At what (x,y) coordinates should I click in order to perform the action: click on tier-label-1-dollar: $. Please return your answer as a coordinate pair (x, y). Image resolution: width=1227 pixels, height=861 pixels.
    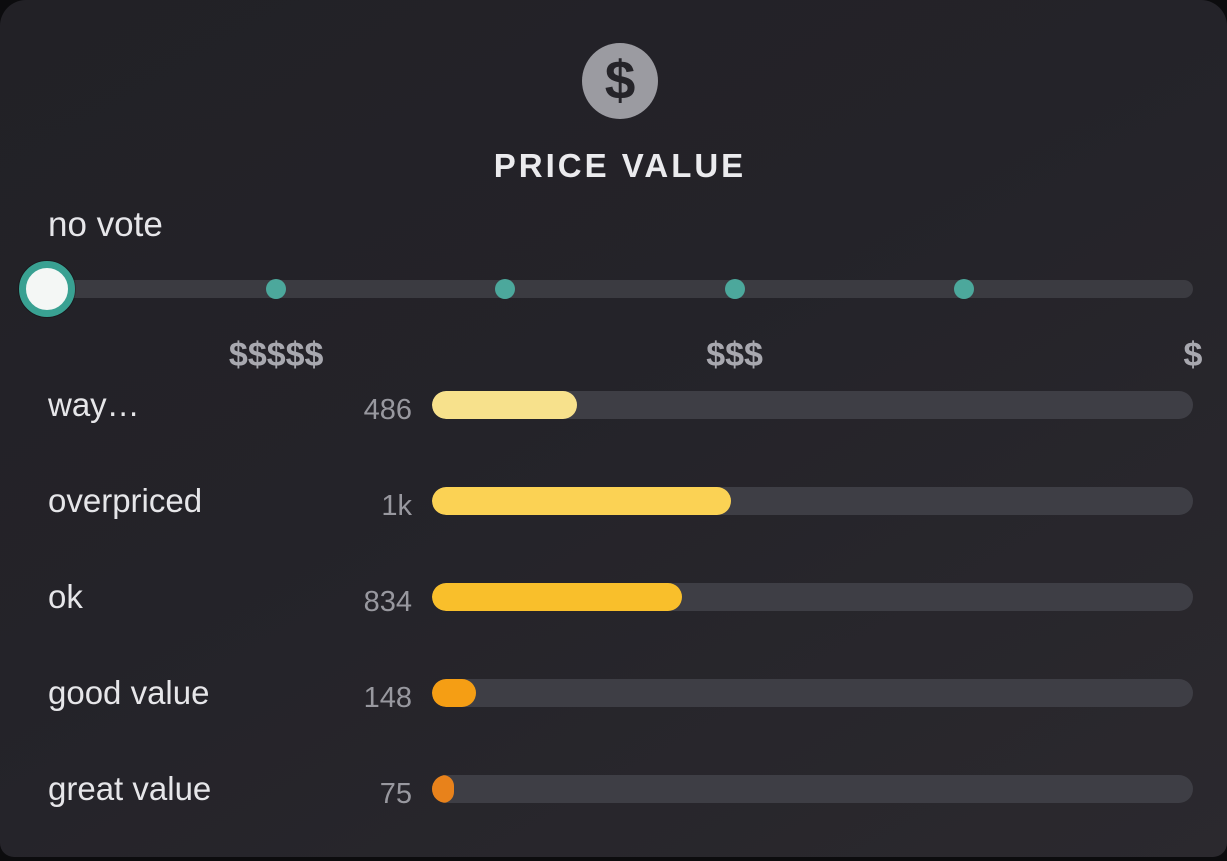
    Looking at the image, I should click on (1193, 355).